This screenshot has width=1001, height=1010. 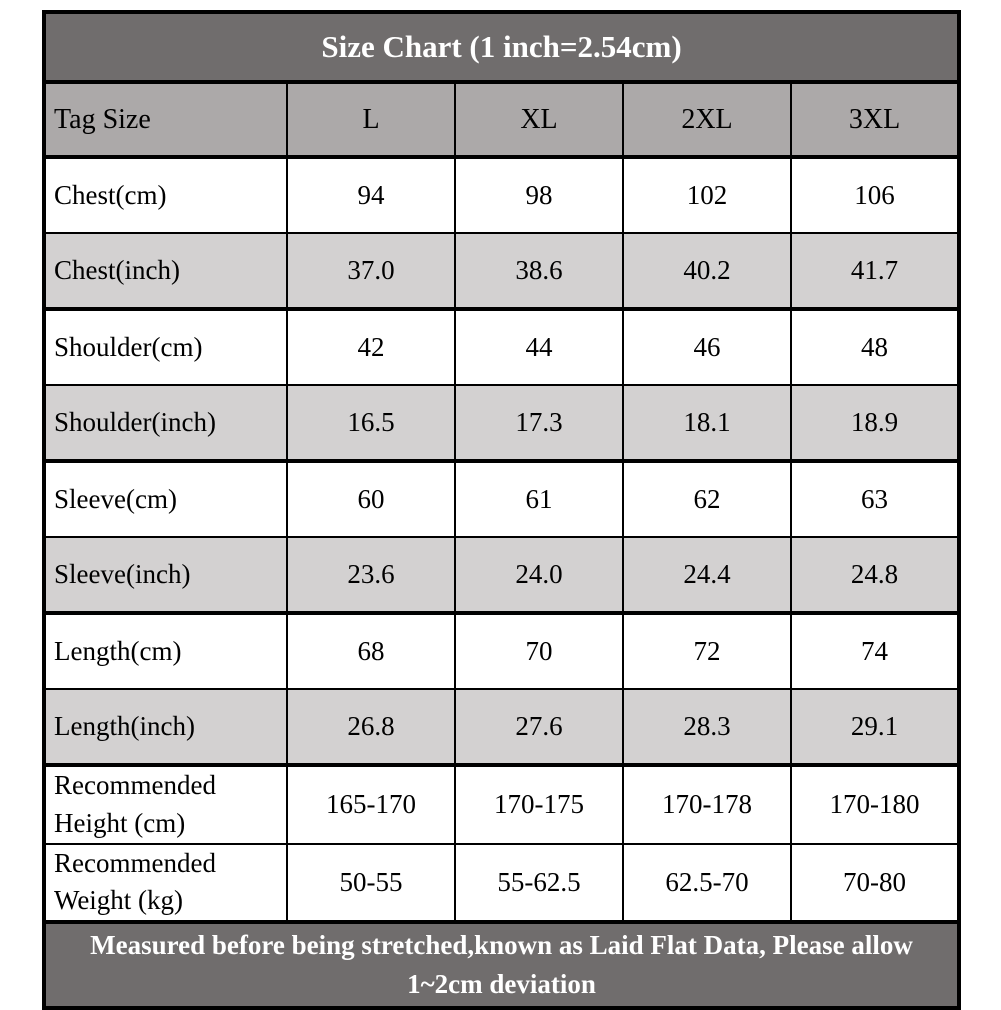 I want to click on row-label: Sleeve(inch), so click(x=165, y=575).